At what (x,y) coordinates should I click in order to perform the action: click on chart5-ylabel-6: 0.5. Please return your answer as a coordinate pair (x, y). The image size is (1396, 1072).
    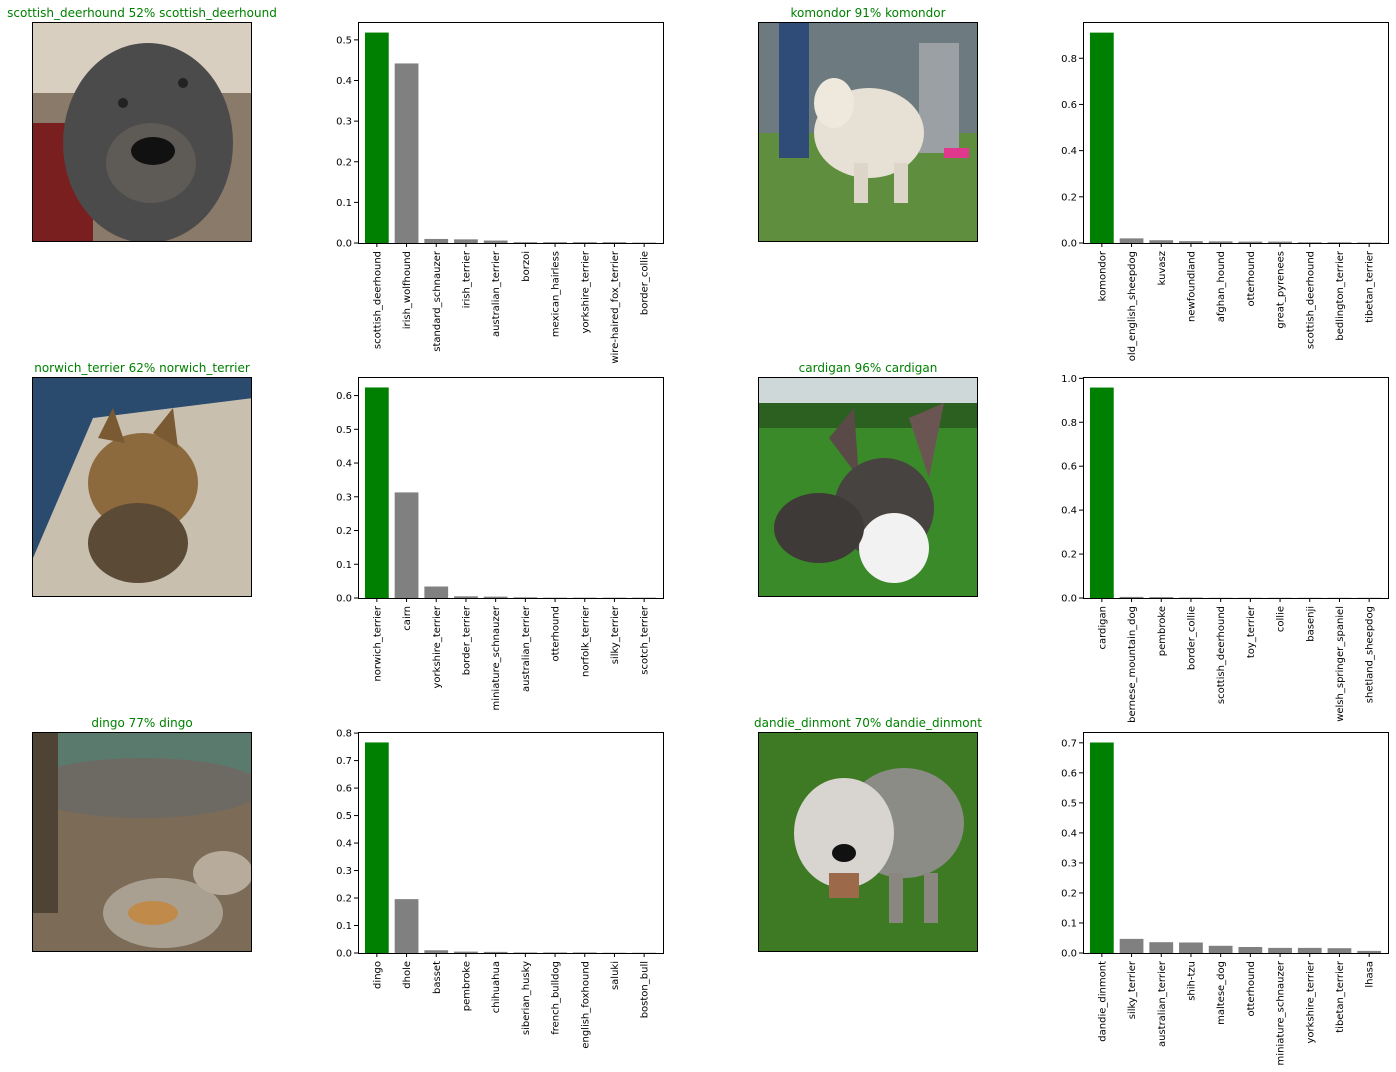
    Looking at the image, I should click on (344, 816).